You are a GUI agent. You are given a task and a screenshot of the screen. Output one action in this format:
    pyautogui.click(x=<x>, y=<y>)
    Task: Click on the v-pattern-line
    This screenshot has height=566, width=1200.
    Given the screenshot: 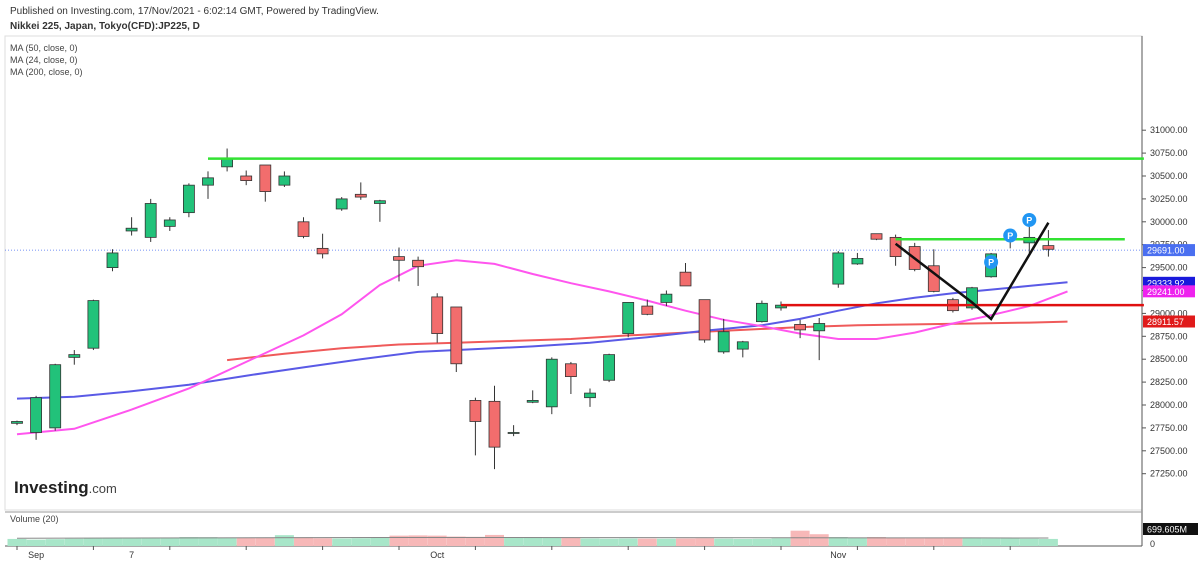 What is the action you would take?
    pyautogui.click(x=972, y=271)
    